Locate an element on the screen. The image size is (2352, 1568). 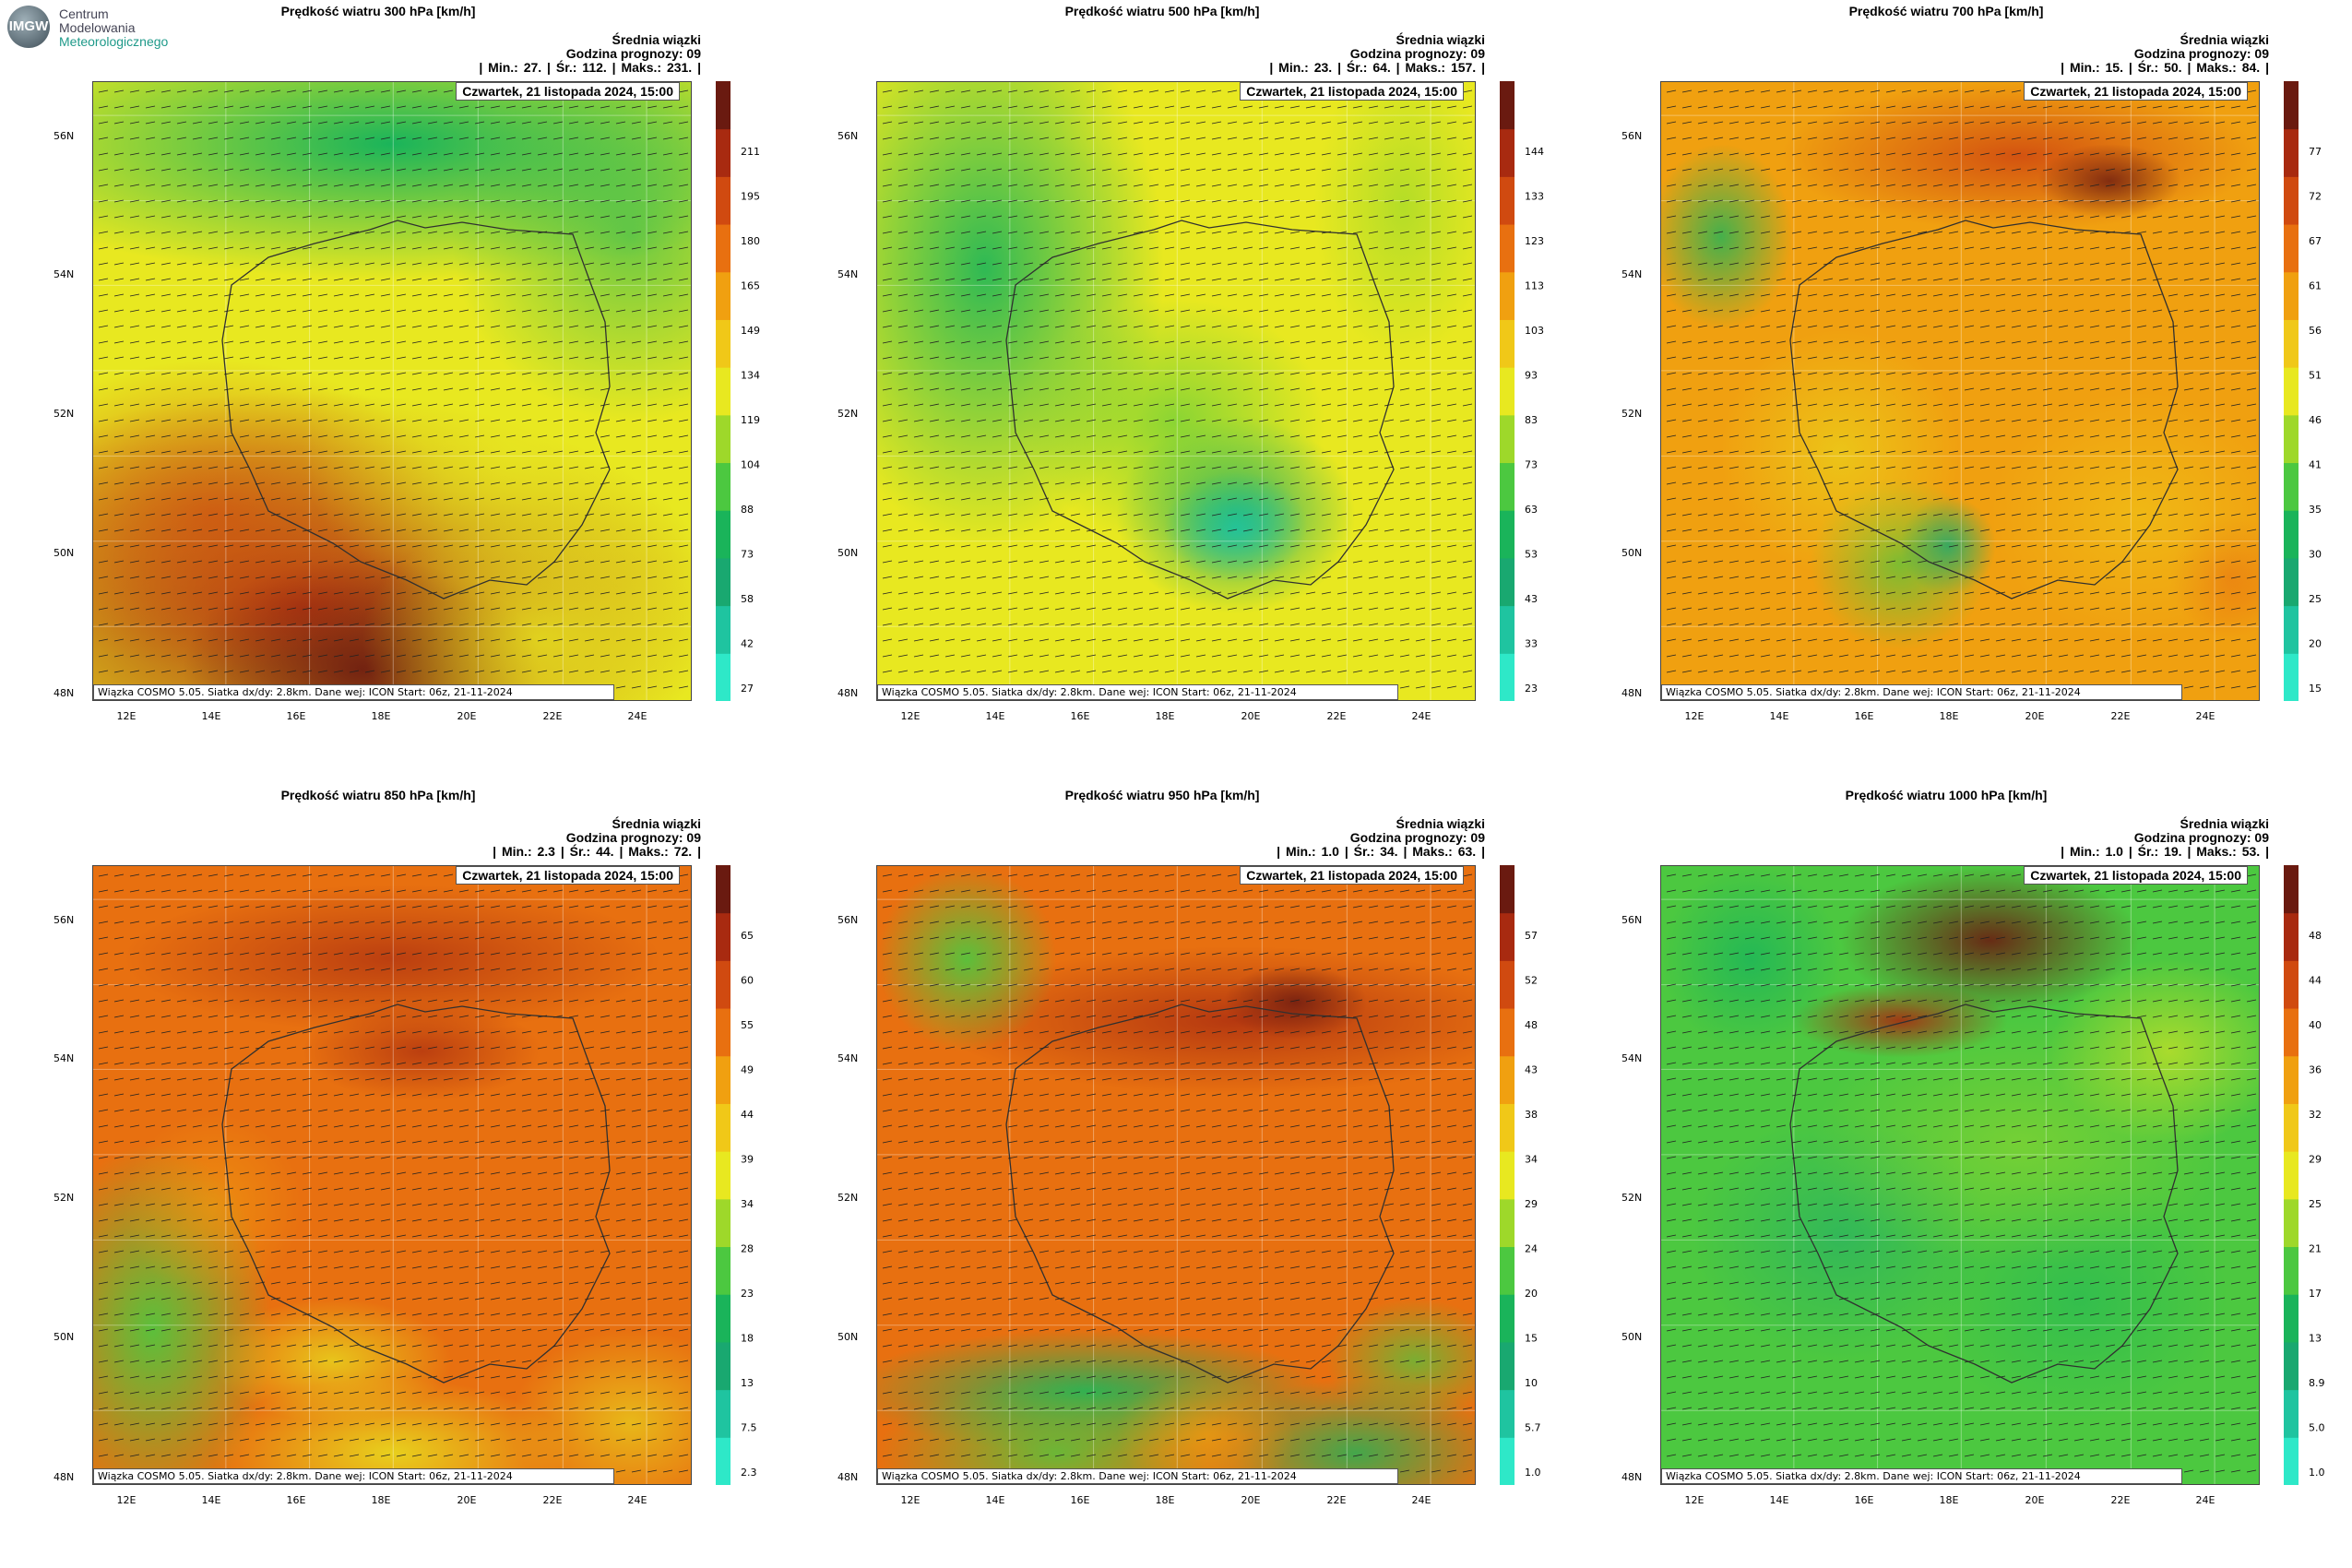
colorbar-tick-label: 52 is located at coordinates (1531, 981).